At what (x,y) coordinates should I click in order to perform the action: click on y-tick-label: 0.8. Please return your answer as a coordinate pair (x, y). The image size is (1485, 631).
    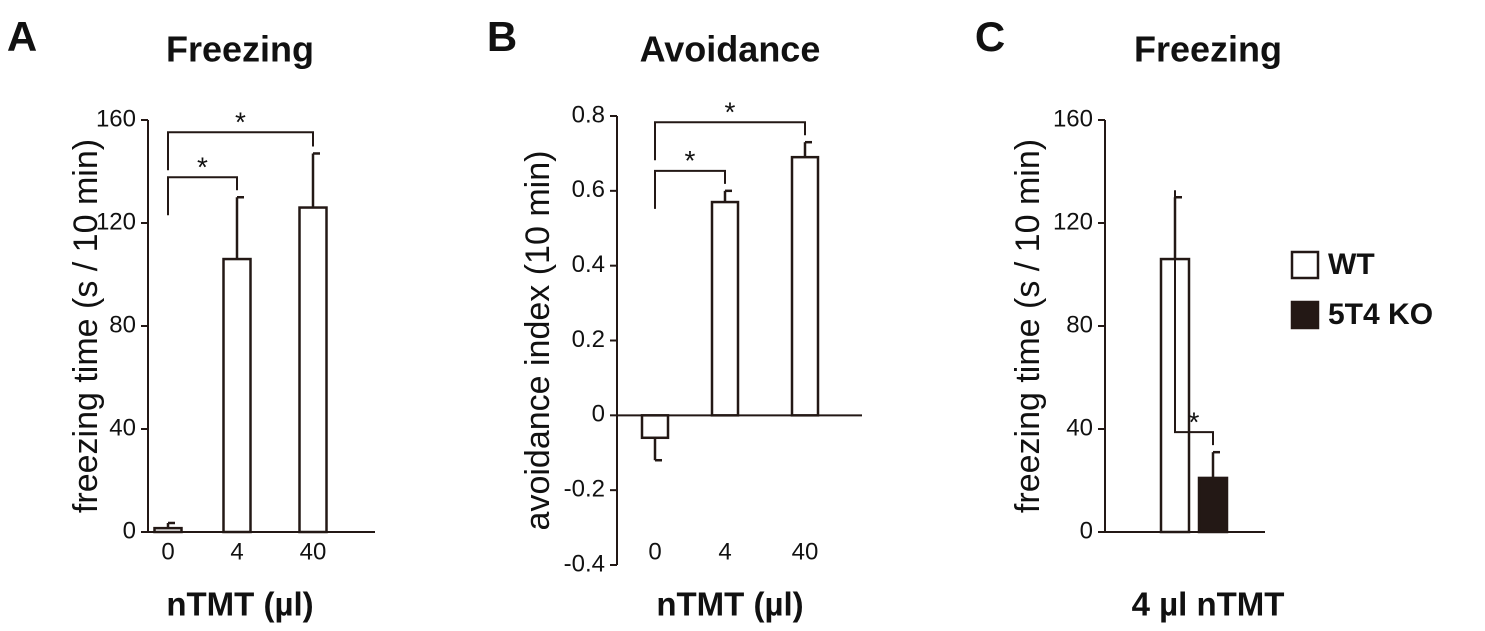
    Looking at the image, I should click on (588, 114).